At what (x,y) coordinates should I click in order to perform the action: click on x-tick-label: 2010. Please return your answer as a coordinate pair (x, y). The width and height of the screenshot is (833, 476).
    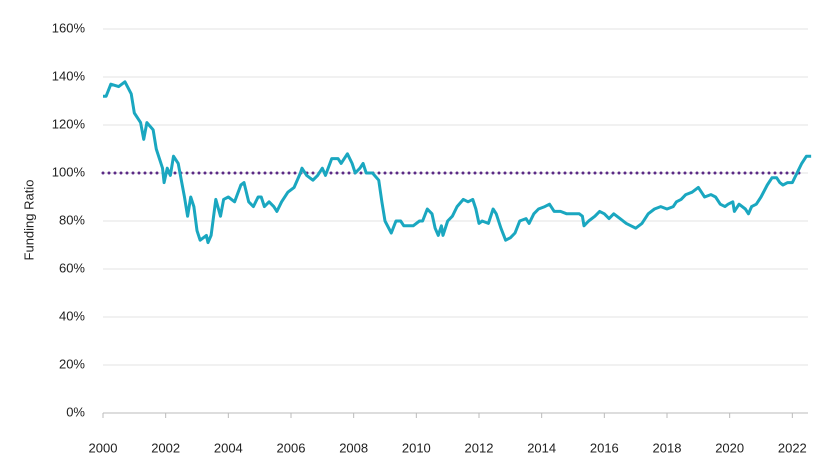
    Looking at the image, I should click on (416, 447).